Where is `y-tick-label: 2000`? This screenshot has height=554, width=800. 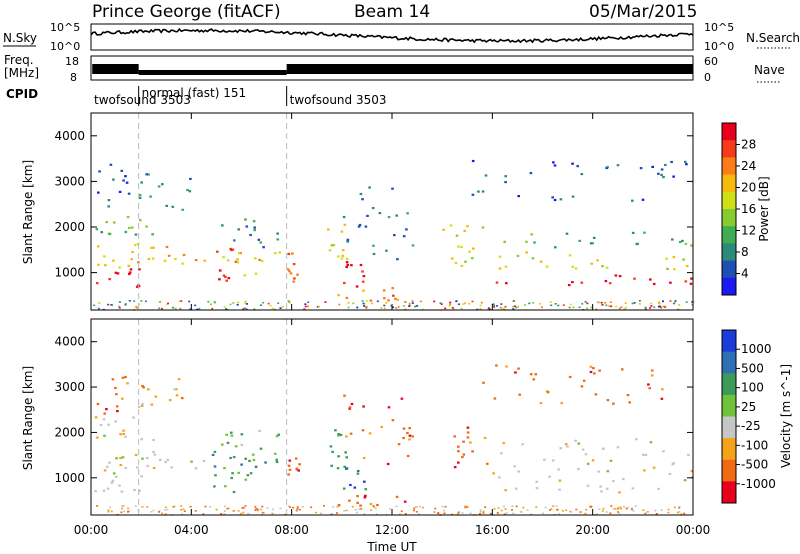 y-tick-label: 2000 is located at coordinates (69, 432).